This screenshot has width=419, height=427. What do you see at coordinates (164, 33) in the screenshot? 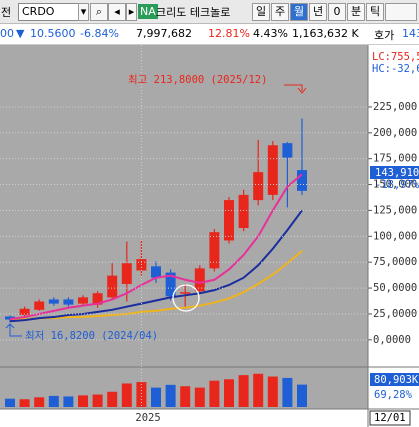
I see `quote-volume: 7,997,682` at bounding box center [164, 33].